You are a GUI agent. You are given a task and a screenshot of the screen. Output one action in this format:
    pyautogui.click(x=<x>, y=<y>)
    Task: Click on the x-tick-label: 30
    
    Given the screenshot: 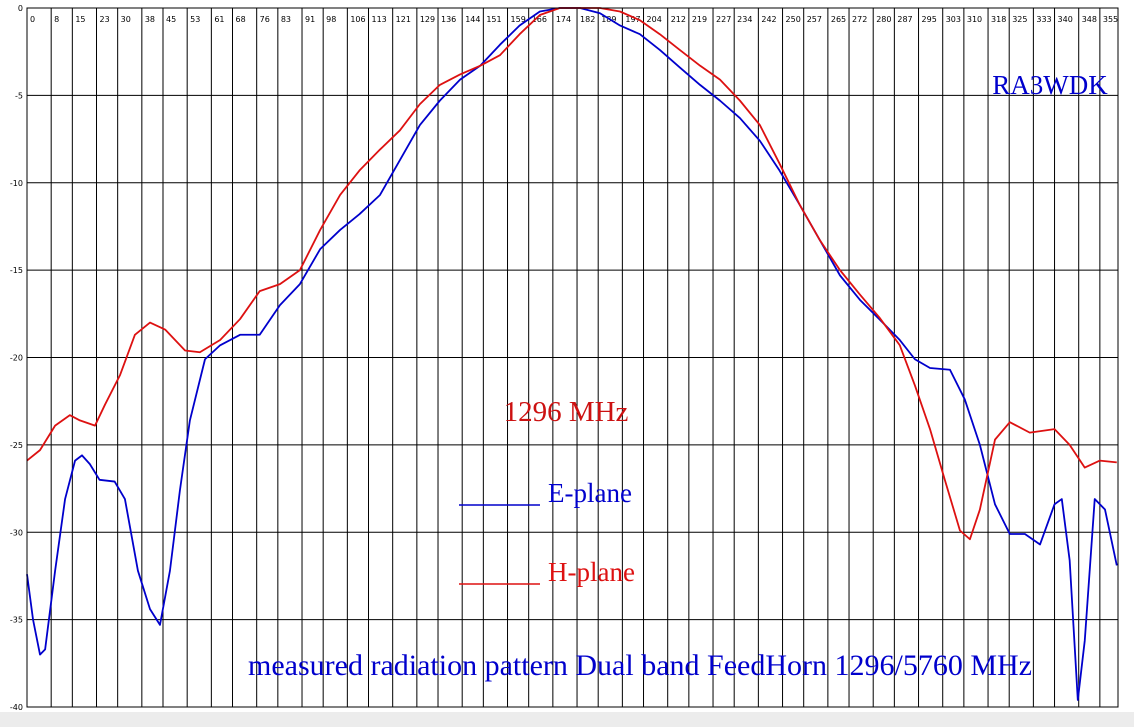 What is the action you would take?
    pyautogui.click(x=126, y=19)
    